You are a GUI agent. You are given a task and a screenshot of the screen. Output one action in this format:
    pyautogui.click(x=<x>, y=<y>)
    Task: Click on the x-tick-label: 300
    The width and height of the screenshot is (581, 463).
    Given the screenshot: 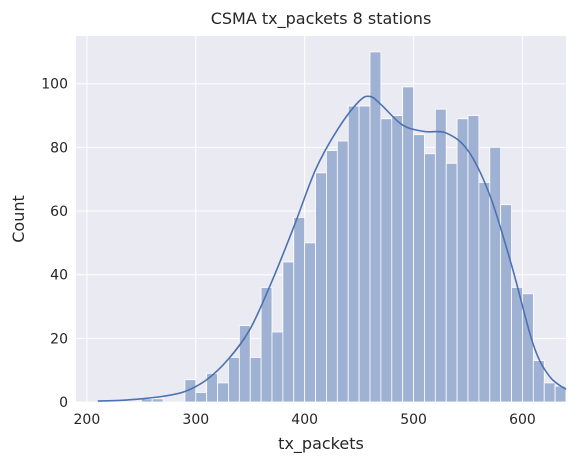 What is the action you would take?
    pyautogui.click(x=195, y=420)
    